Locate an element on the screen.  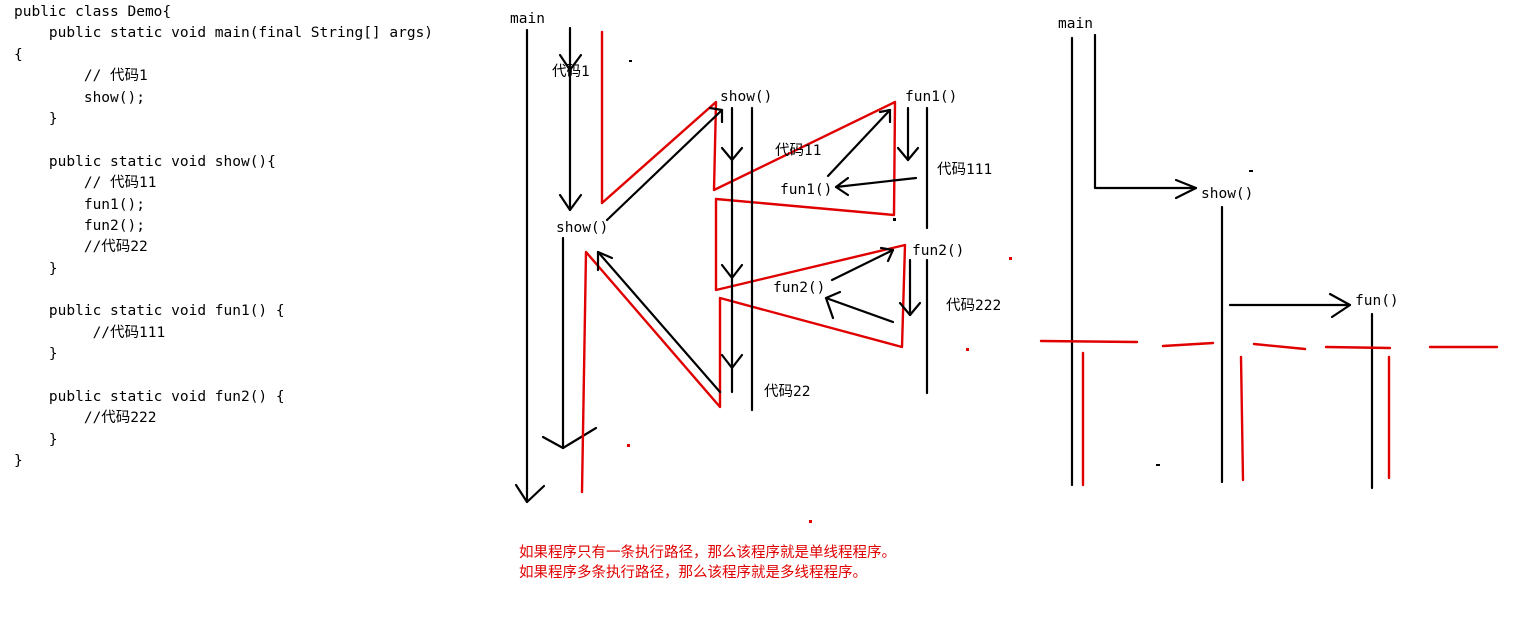
main-end-arrowhead is located at coordinates (530, 493).